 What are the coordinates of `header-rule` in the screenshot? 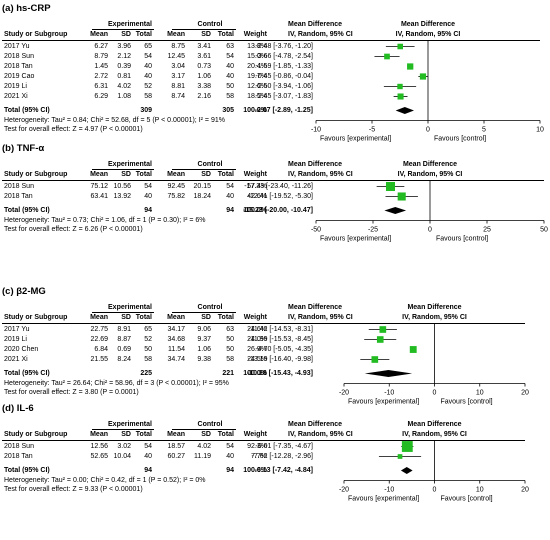 It's located at (273, 180).